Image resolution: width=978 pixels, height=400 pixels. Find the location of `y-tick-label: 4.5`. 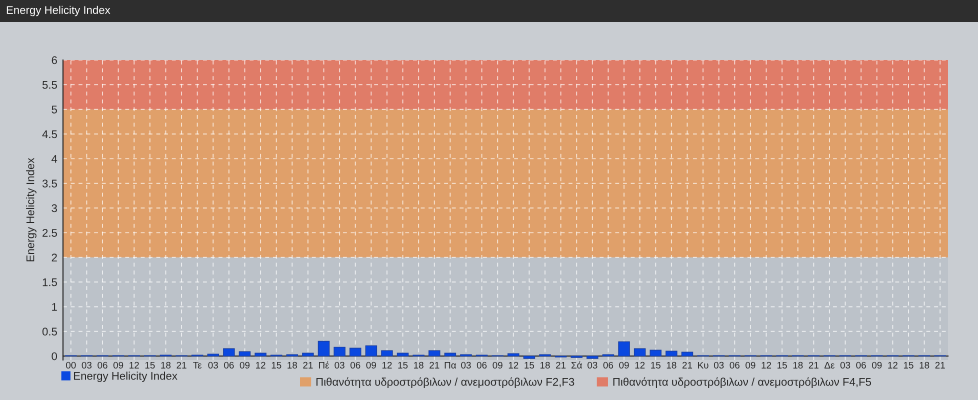

y-tick-label: 4.5 is located at coordinates (49, 134).